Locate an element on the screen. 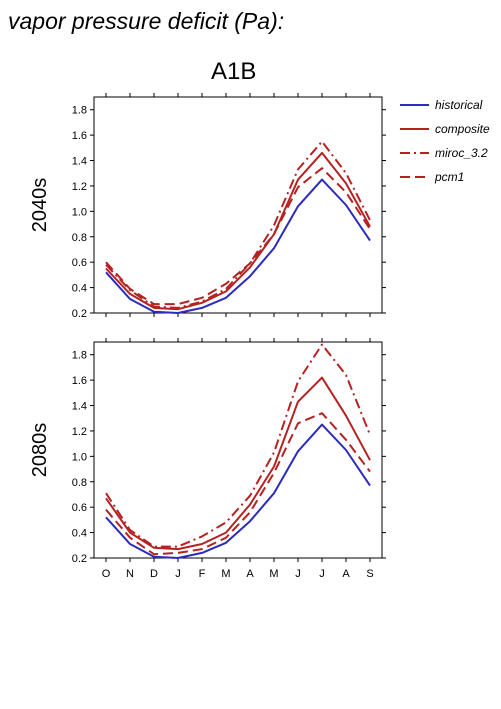 The width and height of the screenshot is (501, 709). page-title: vapor pressure deficit (Pa): is located at coordinates (146, 21).